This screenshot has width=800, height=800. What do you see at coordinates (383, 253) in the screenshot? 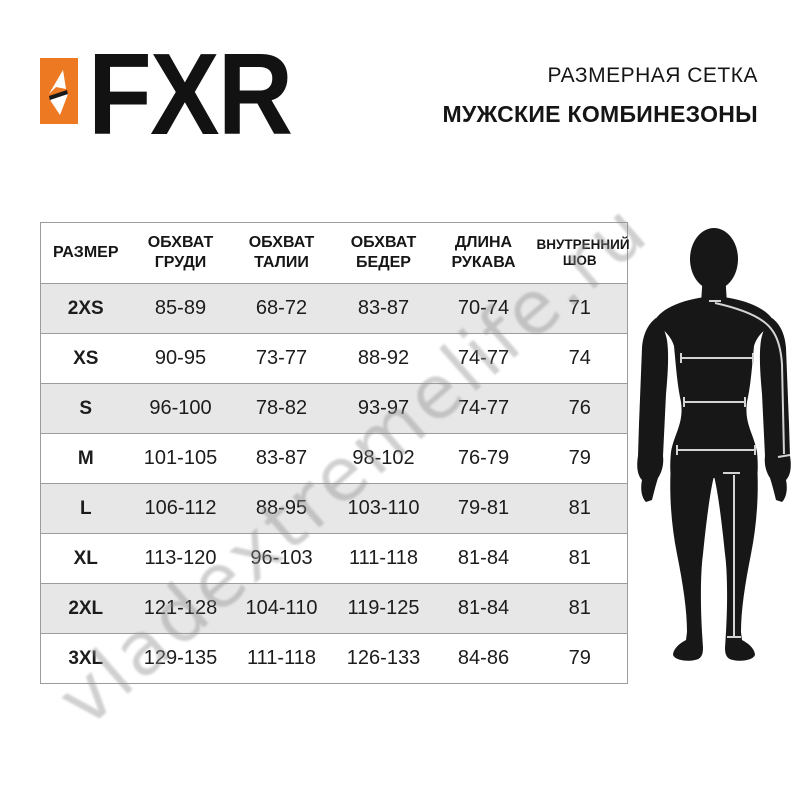
I see `col-header-hips: ОБХВАТ БЕДЕР` at bounding box center [383, 253].